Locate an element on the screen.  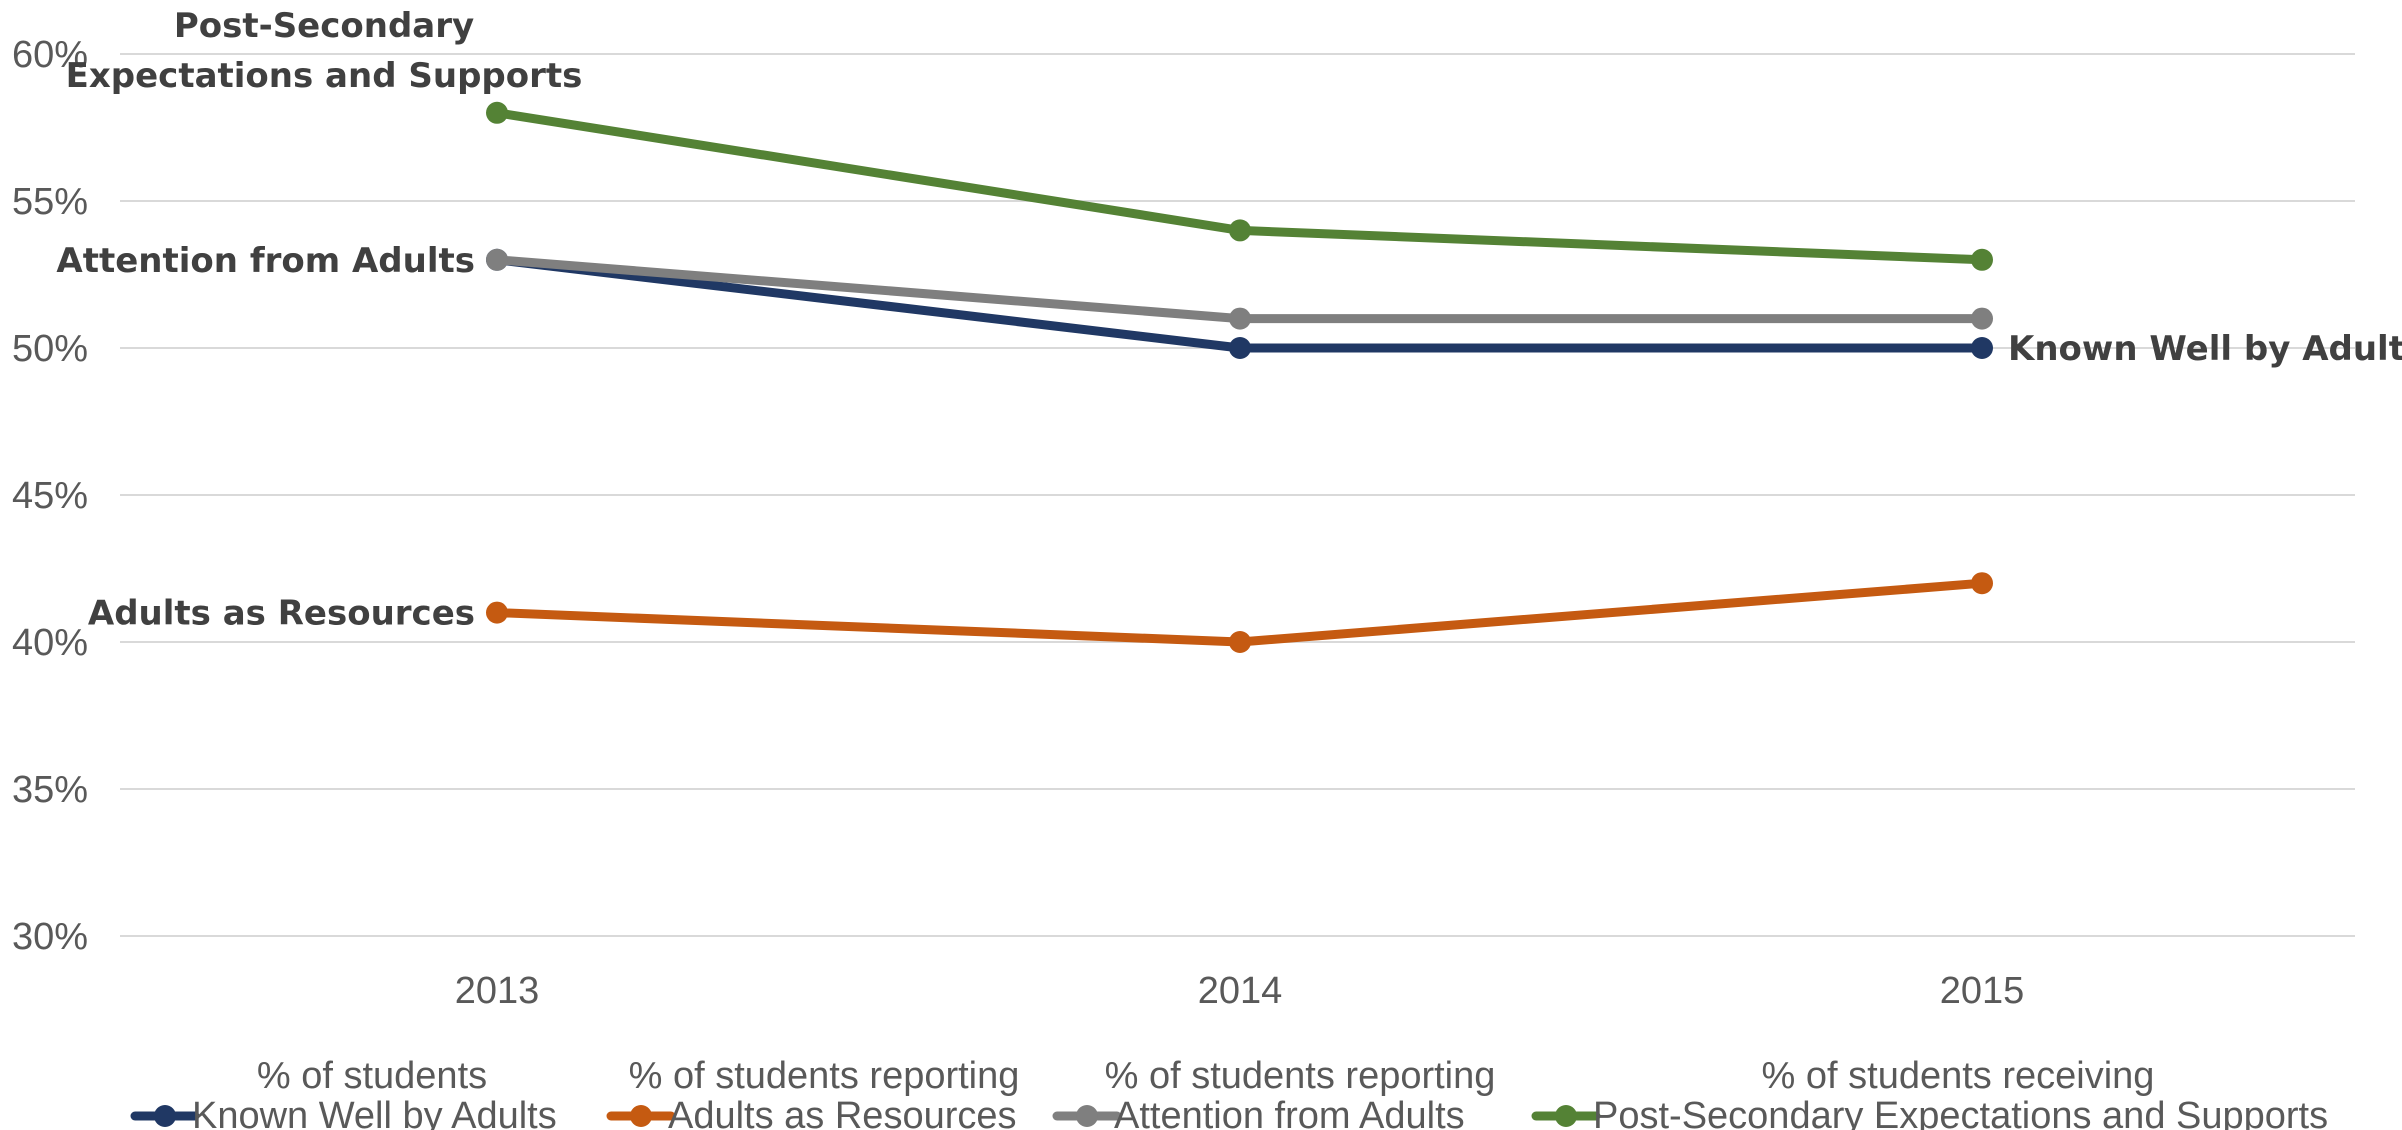
legend-label-line2: Adults as Resources is located at coordinates (842, 1112).